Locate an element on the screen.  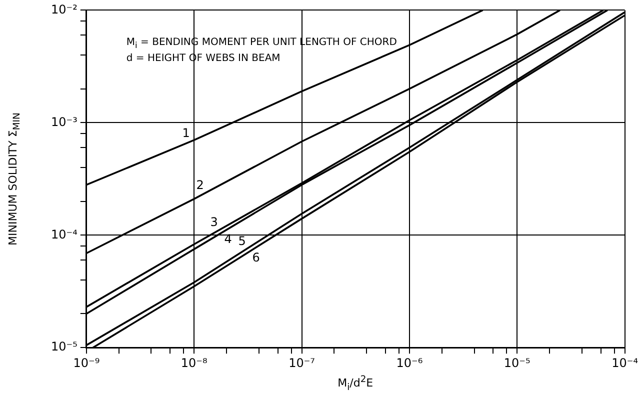
x-tick-label: 10⁻⁴ is located at coordinates (625, 363).